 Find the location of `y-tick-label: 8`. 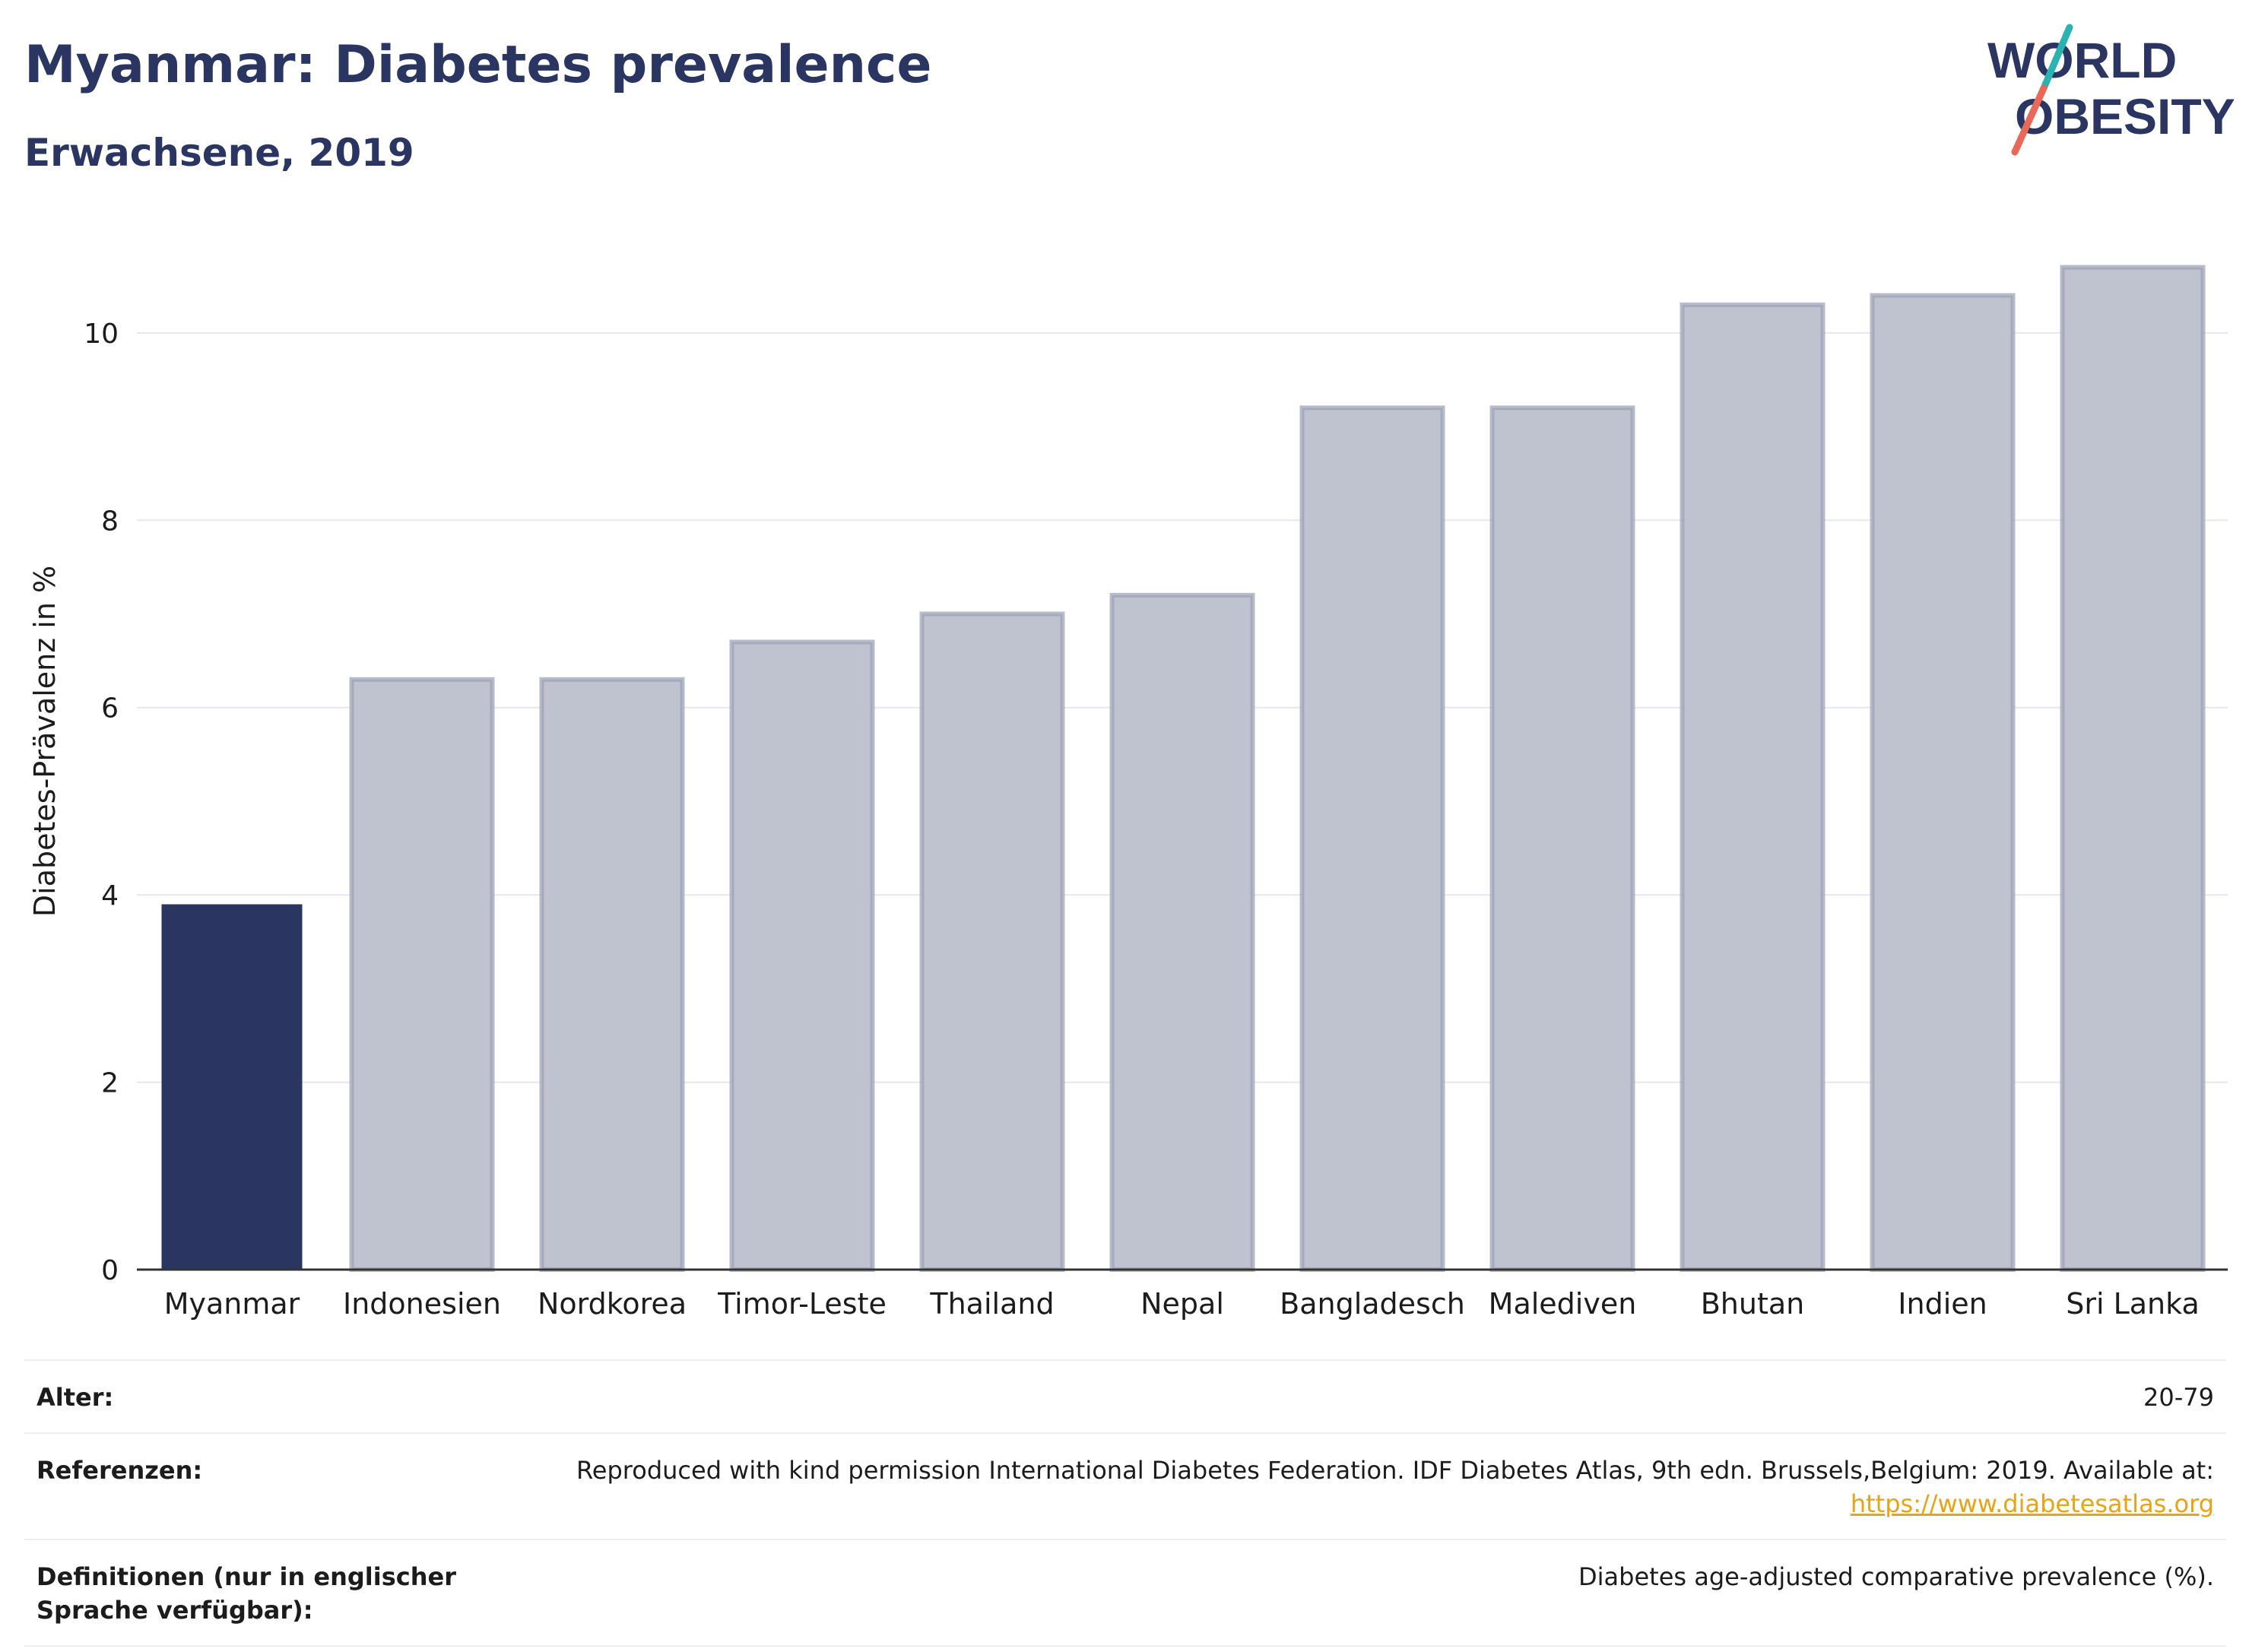

y-tick-label: 8 is located at coordinates (110, 521).